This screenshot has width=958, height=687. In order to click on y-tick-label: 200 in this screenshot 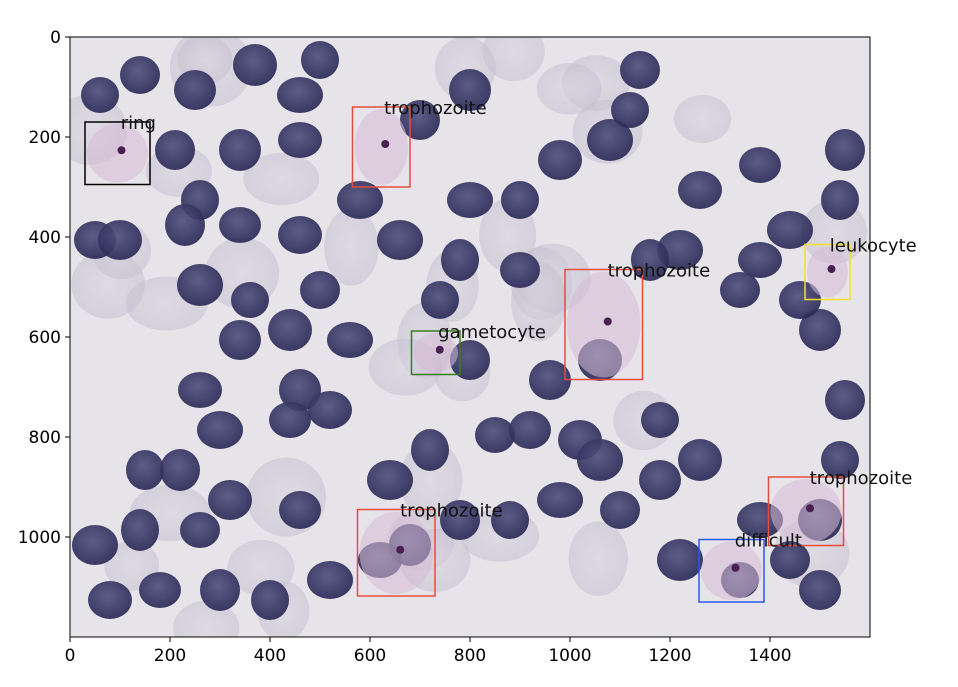, I will do `click(45, 138)`.